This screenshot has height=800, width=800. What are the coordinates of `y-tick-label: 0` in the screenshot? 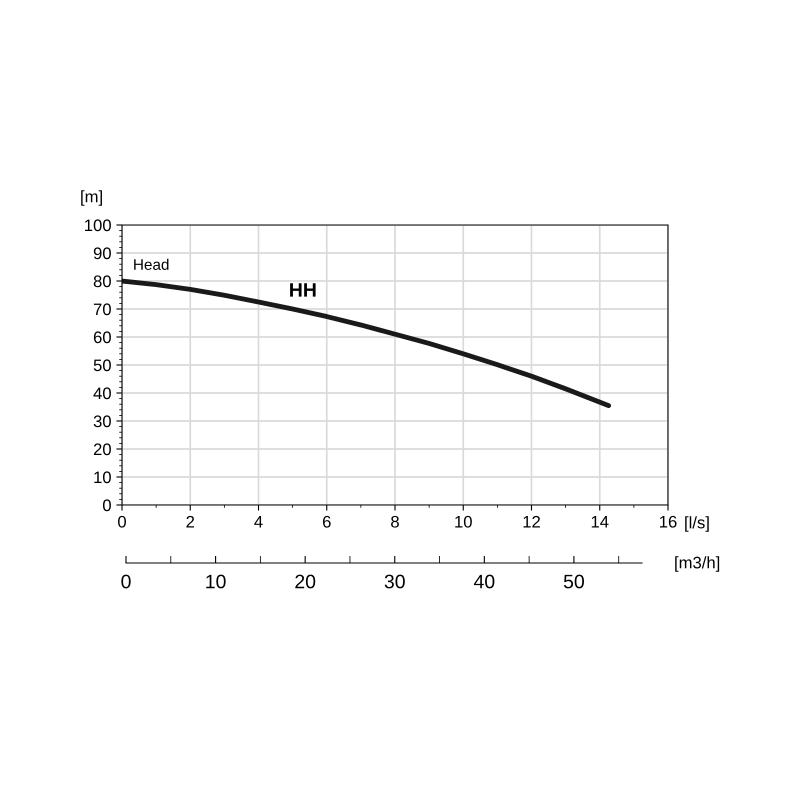 It's located at (106, 505).